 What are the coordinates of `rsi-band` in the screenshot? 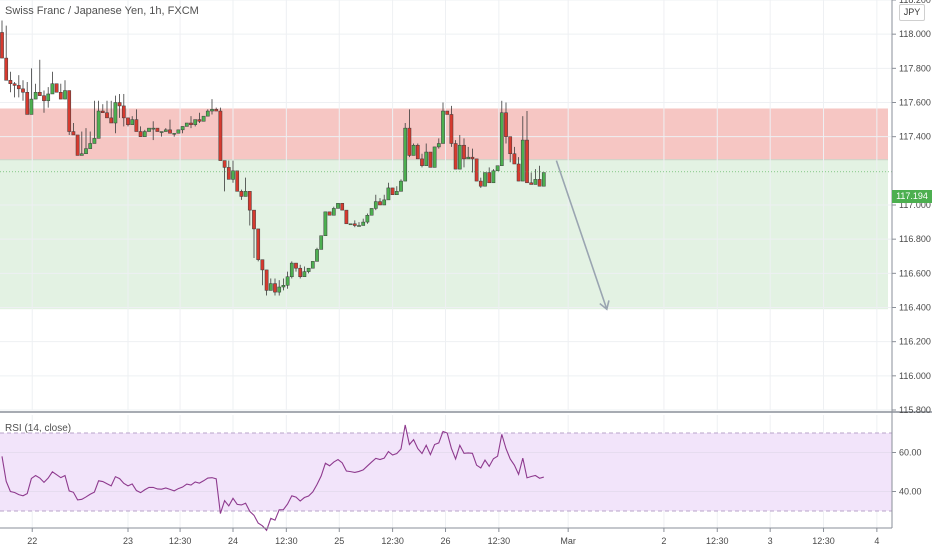 It's located at (446, 472).